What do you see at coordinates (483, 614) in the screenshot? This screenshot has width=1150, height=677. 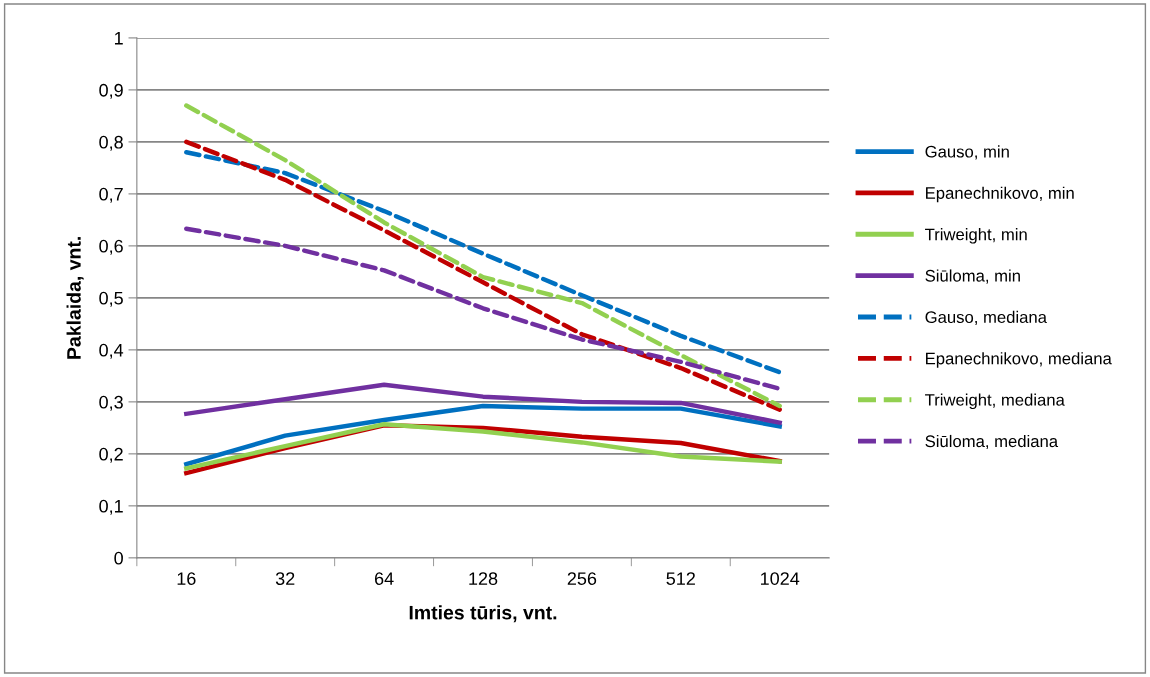 I see `x-axis-title: Imties tūris, vnt.` at bounding box center [483, 614].